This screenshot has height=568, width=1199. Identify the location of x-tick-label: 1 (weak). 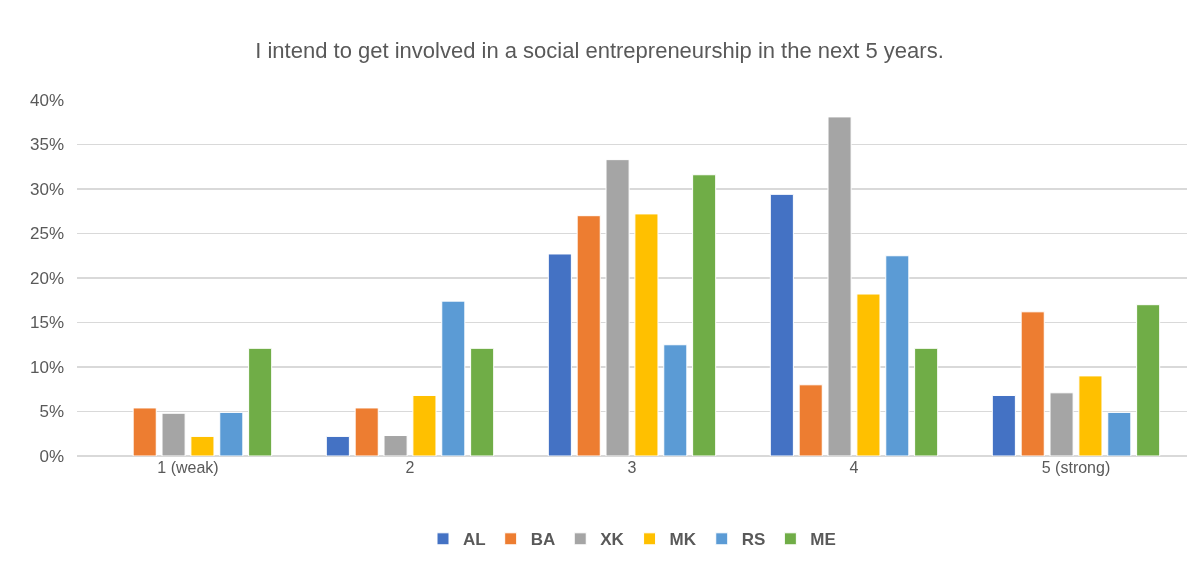
(188, 467).